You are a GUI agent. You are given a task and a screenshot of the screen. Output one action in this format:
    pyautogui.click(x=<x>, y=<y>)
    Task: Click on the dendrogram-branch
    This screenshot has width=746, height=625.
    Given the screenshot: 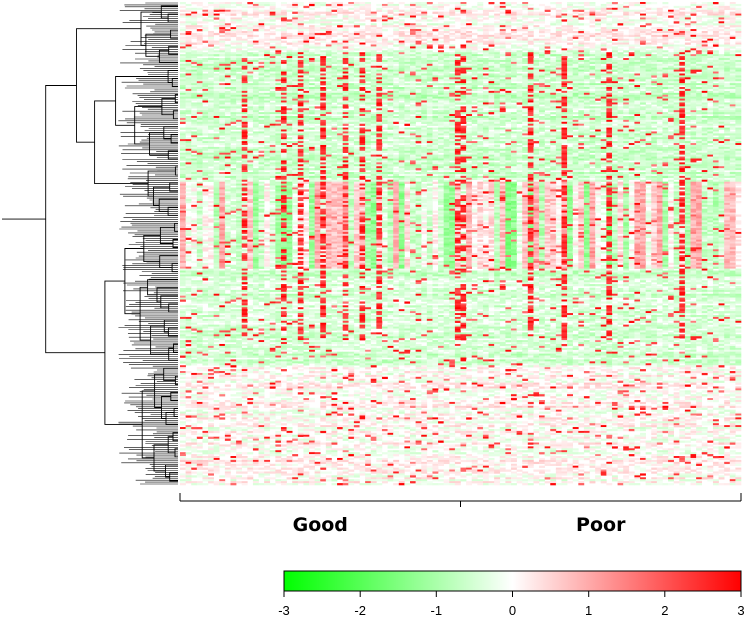 What is the action you would take?
    pyautogui.click(x=161, y=458)
    